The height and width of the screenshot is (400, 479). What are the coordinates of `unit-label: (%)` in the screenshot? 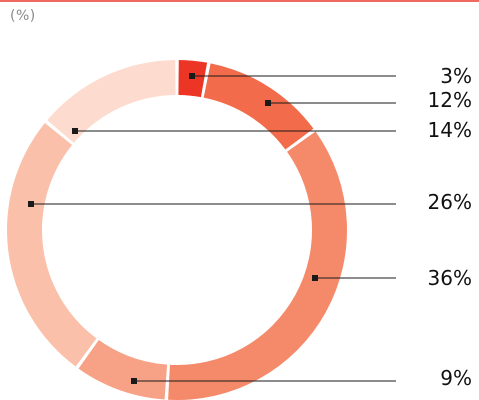 It's located at (23, 16).